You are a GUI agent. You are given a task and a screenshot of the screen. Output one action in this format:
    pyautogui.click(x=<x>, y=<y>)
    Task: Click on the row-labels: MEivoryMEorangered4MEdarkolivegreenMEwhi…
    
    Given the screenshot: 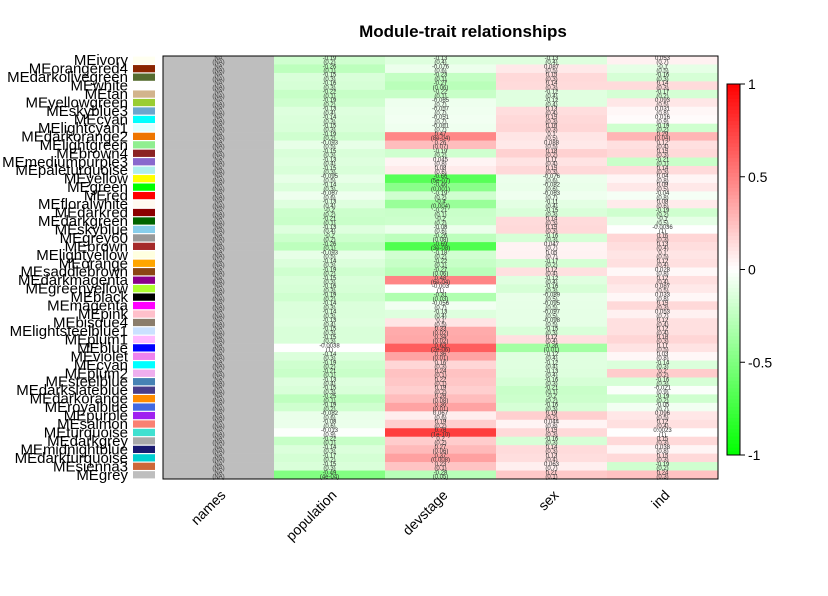 What is the action you would take?
    pyautogui.click(x=65, y=268)
    